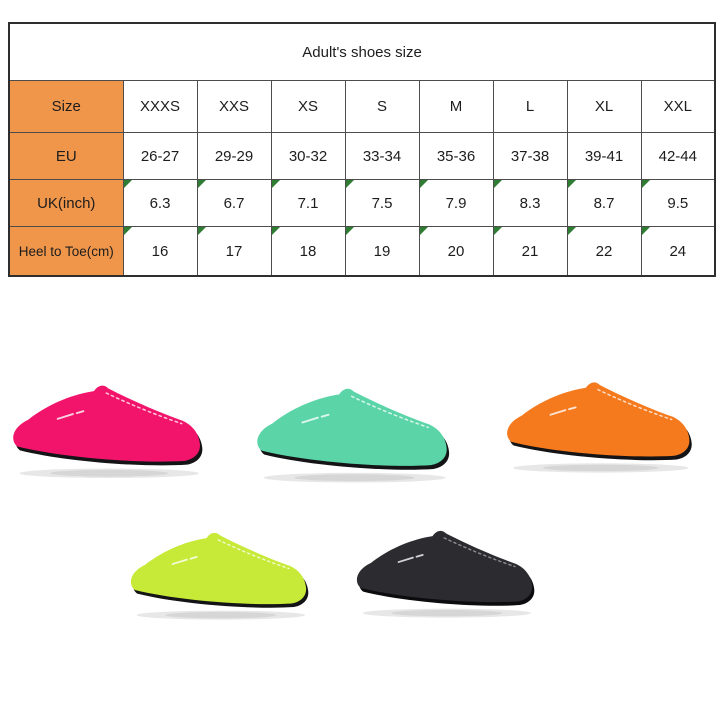  I want to click on eu-cell: 39-41, so click(604, 156).